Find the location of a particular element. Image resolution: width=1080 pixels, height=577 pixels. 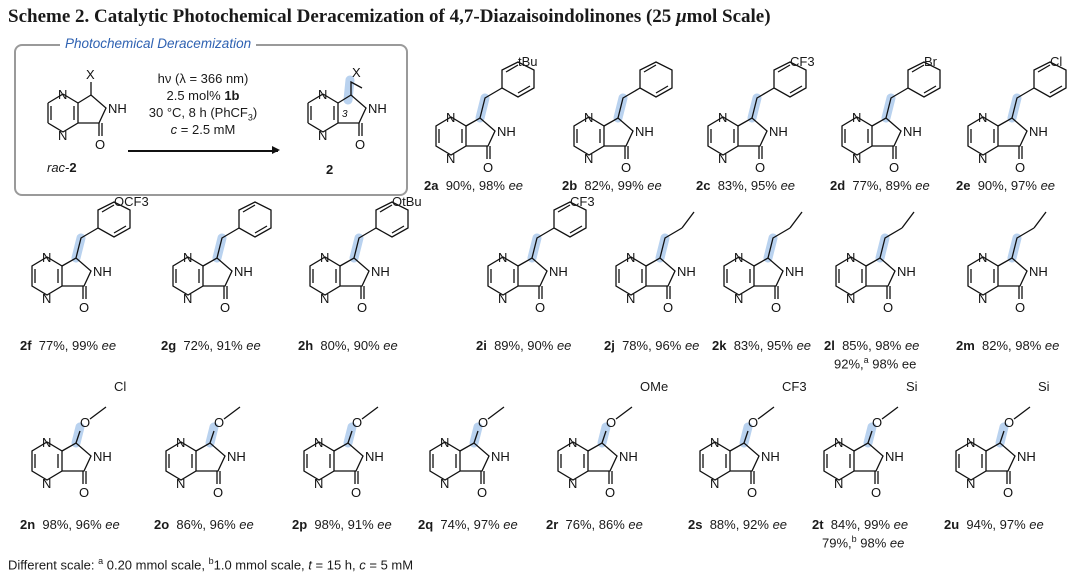

substituent-2e: Cl is located at coordinates (1056, 61).